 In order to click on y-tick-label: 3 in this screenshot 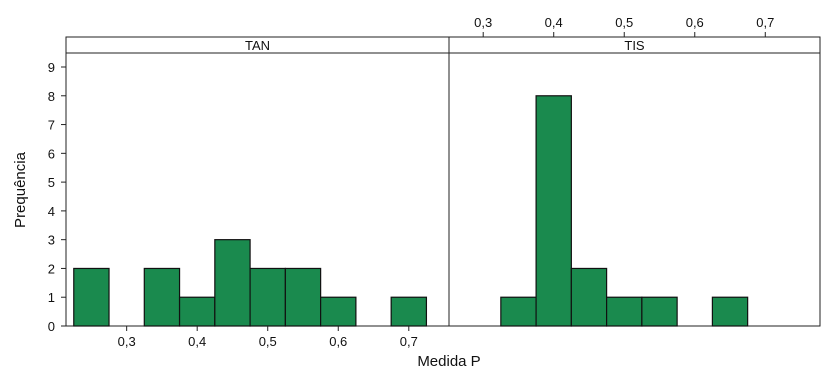, I will do `click(51, 240)`.